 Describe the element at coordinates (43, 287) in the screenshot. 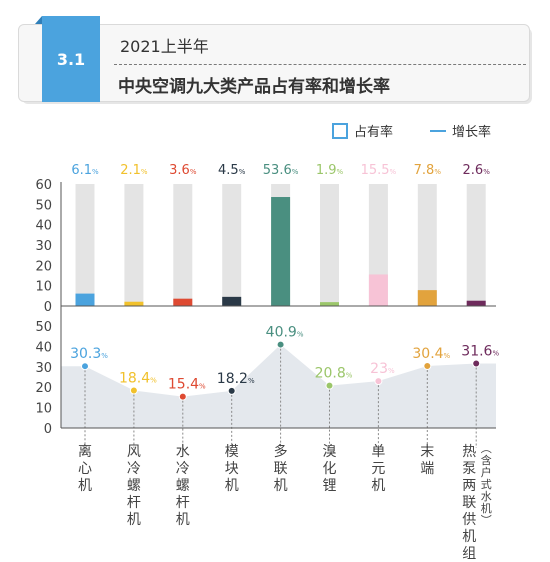

I see `share-y-tick-label: 10` at that location.